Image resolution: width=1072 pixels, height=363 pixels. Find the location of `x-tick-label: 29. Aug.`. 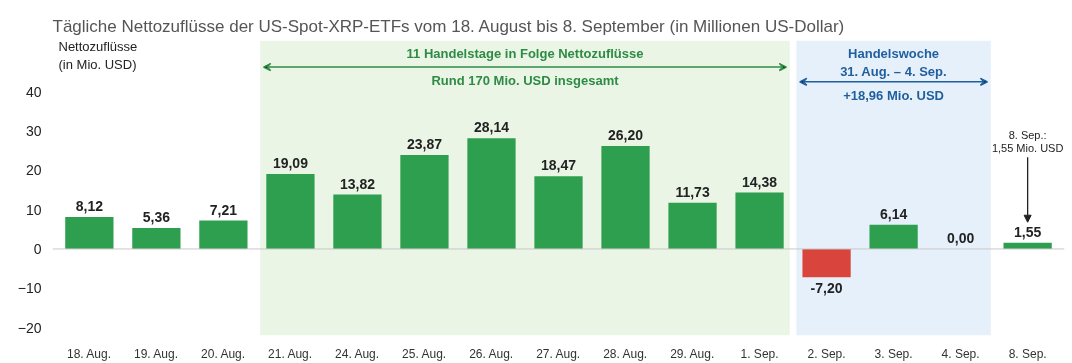

x-tick-label: 29. Aug. is located at coordinates (692, 353).